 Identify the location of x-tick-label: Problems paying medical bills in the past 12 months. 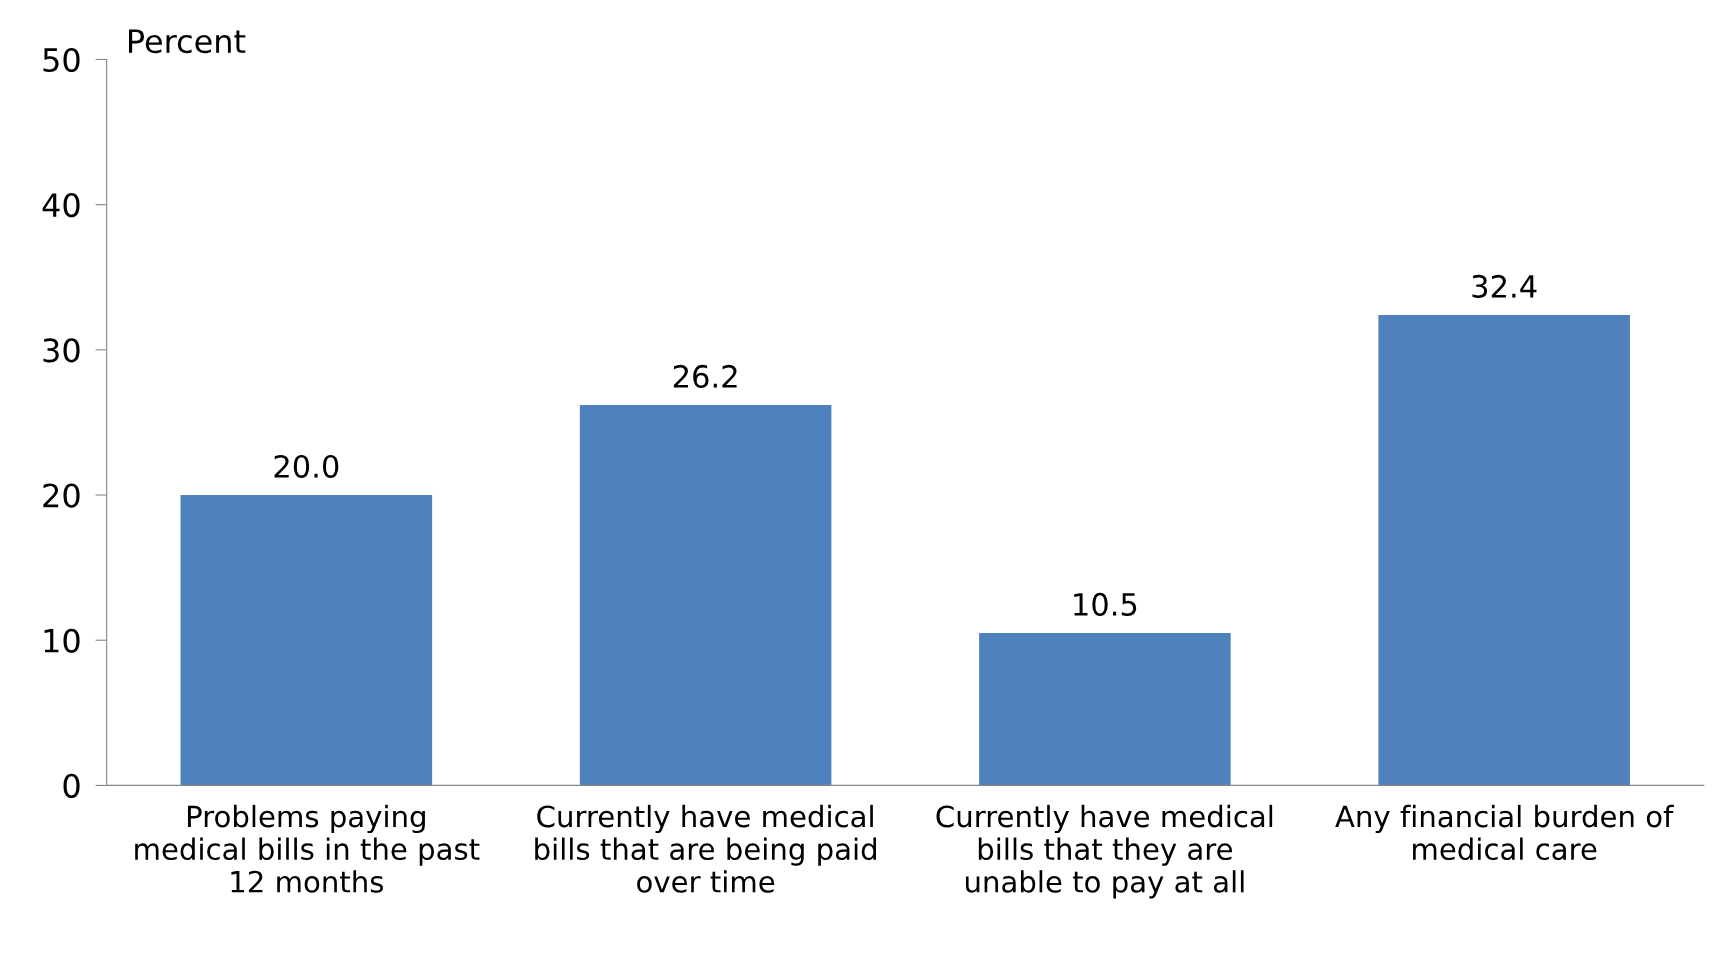
(307, 848).